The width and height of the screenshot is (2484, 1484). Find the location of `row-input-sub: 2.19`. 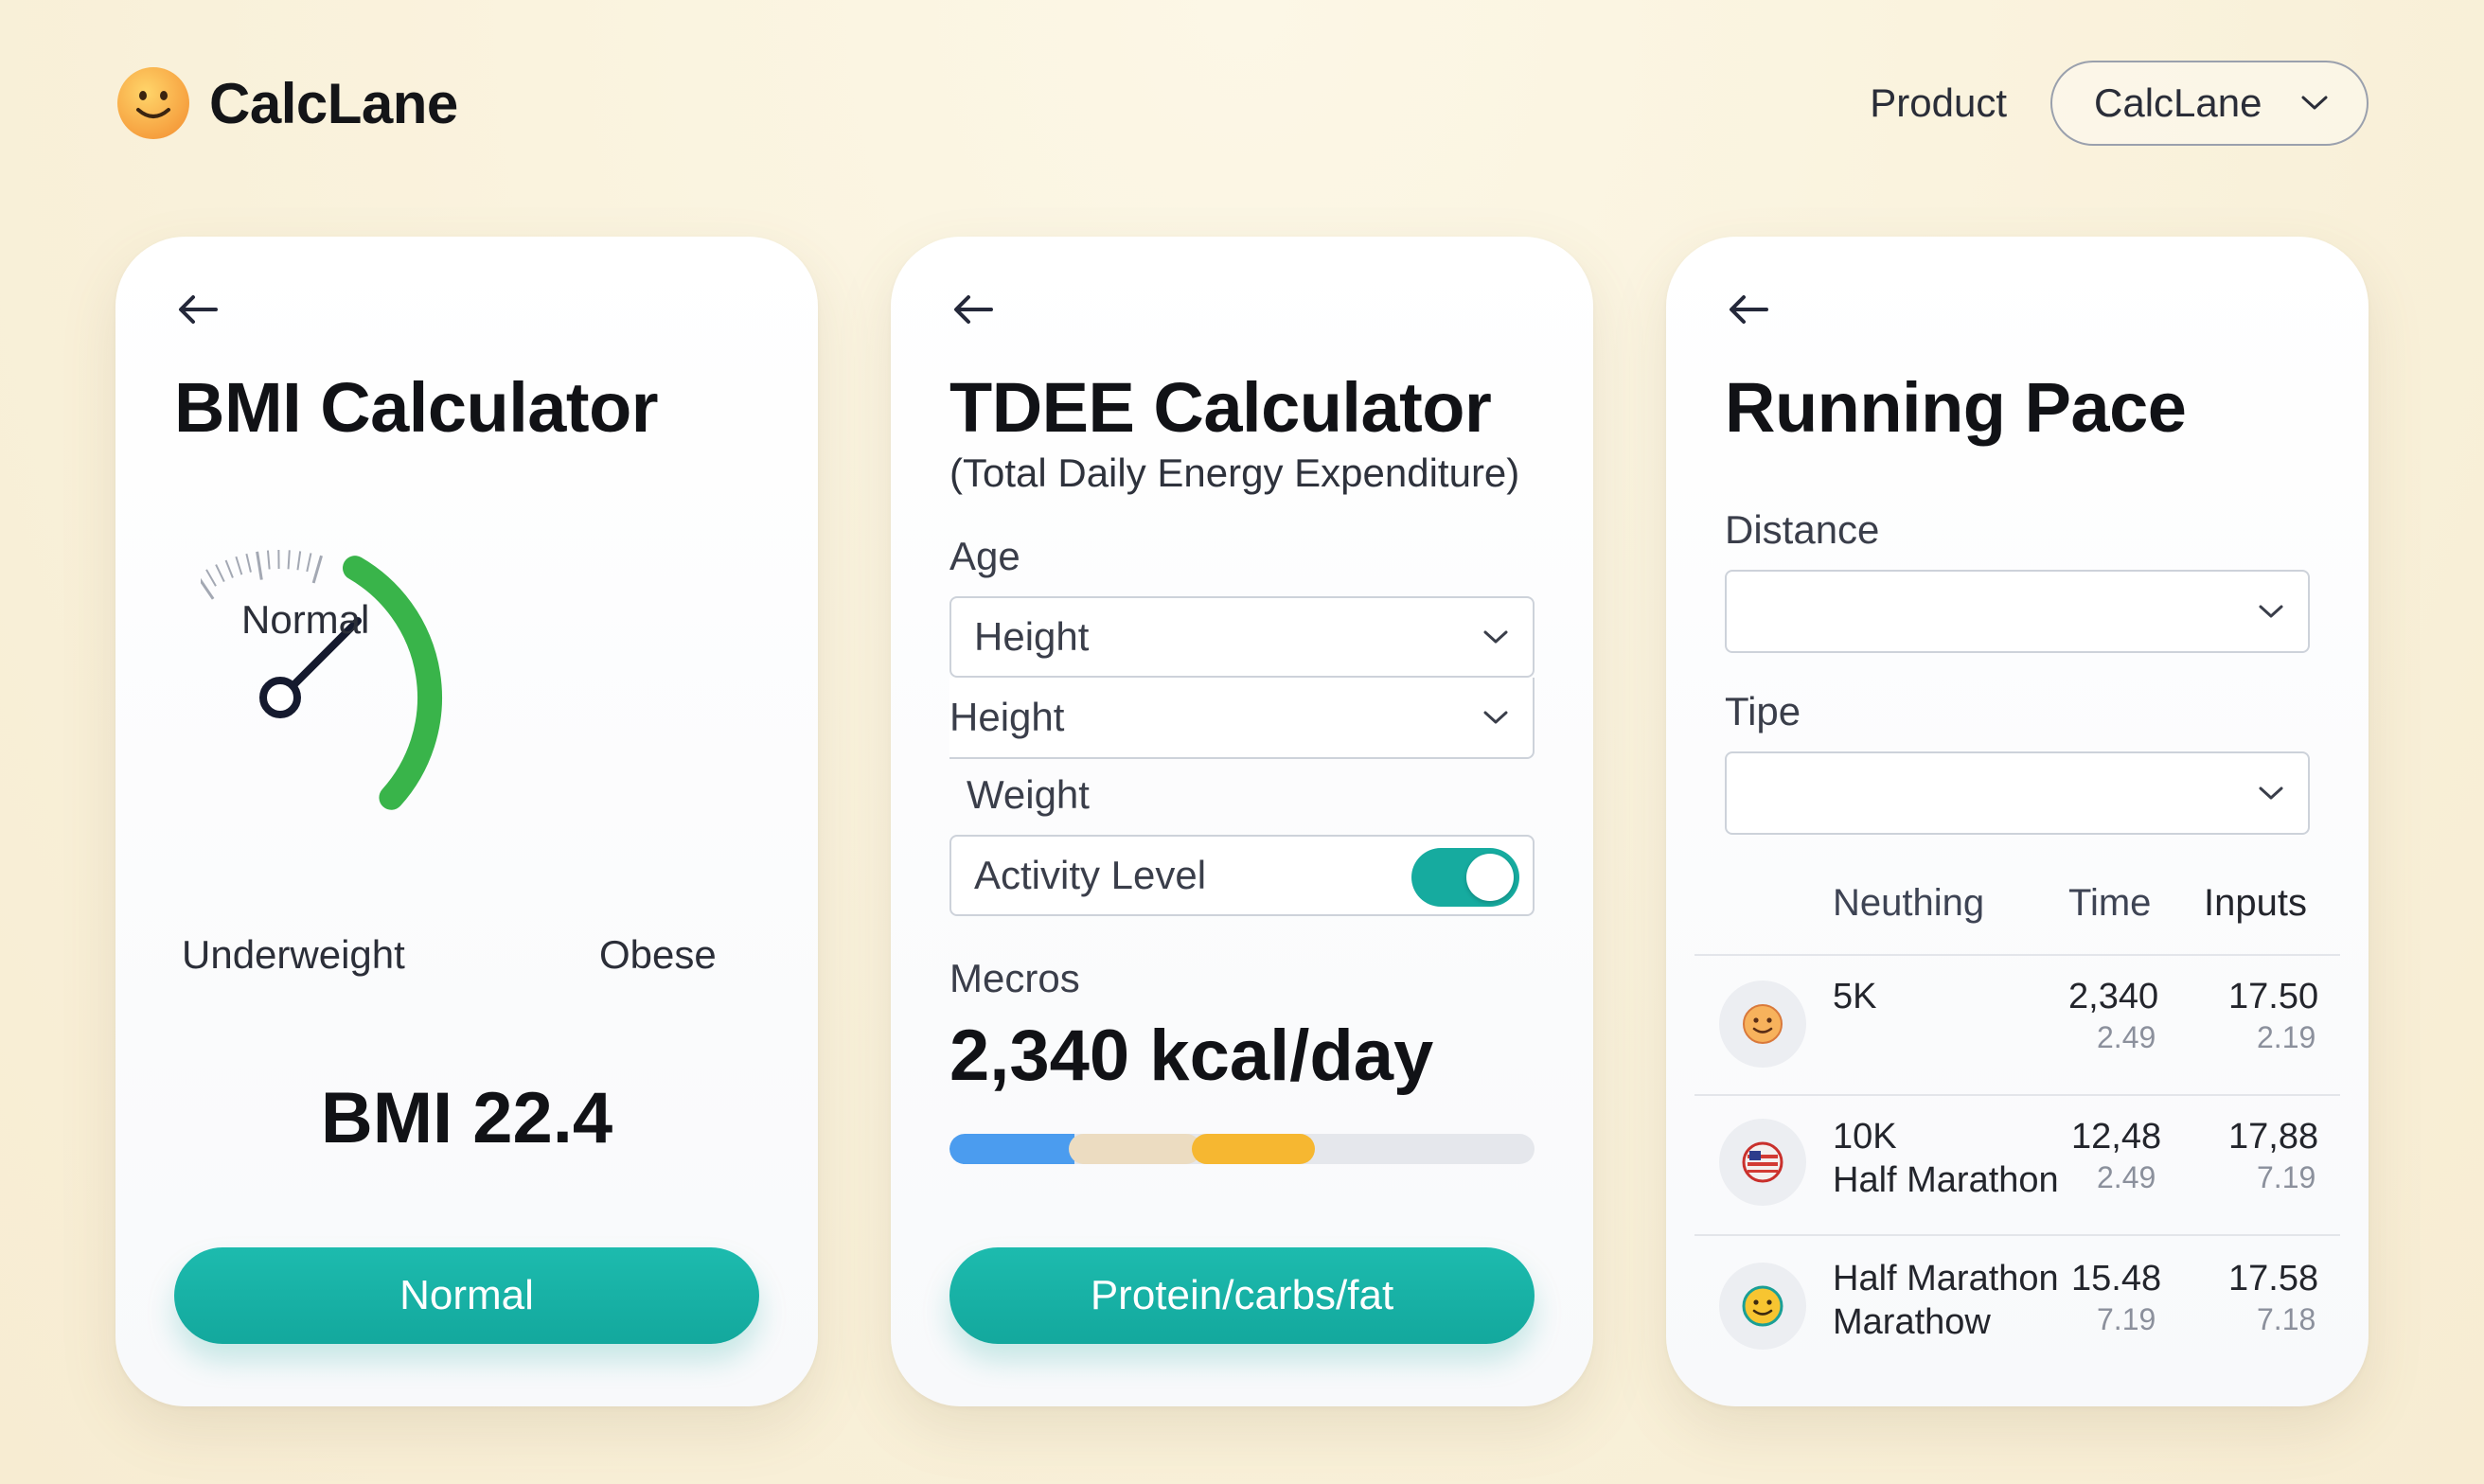

row-input-sub: 2.19 is located at coordinates (2287, 1037).